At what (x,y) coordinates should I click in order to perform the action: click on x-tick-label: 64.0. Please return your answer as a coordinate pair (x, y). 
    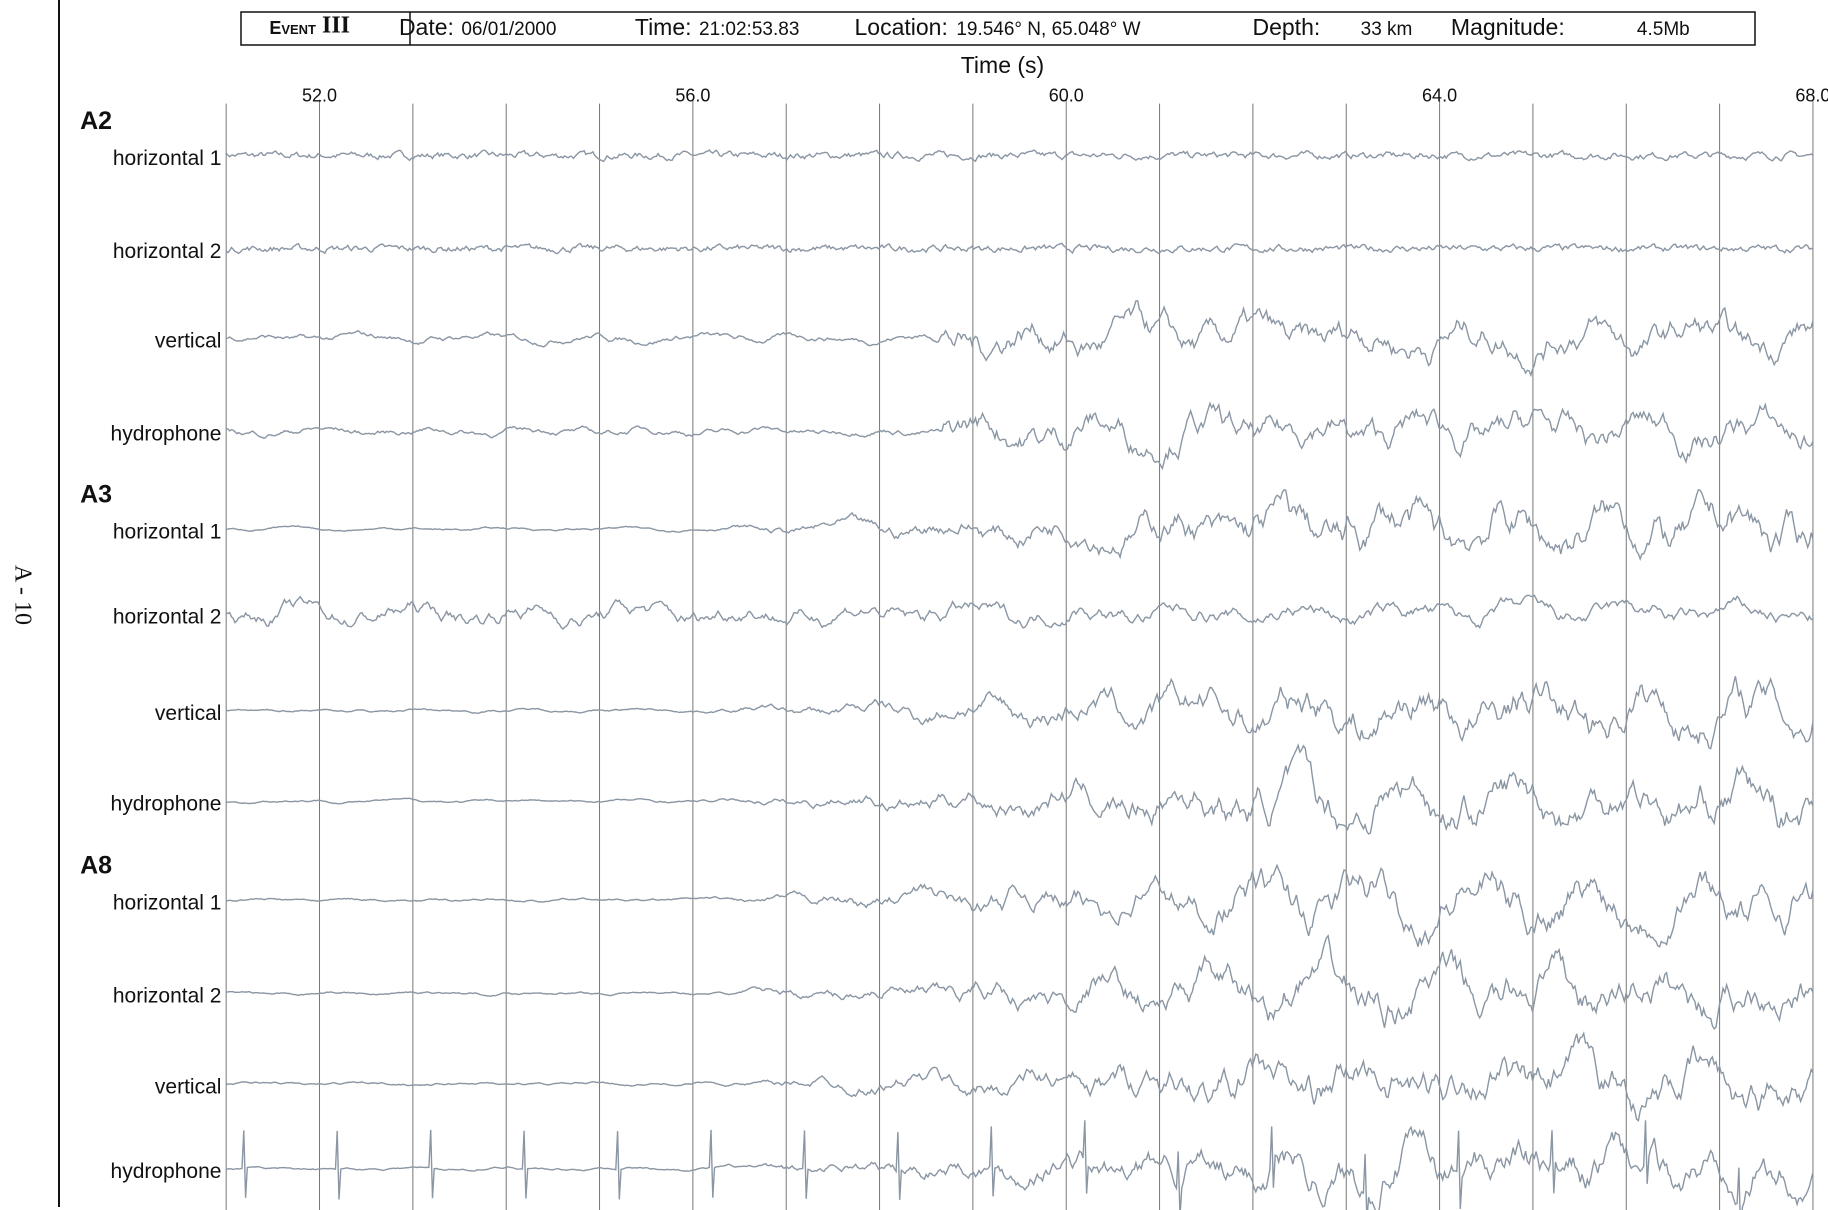
    Looking at the image, I should click on (1439, 95).